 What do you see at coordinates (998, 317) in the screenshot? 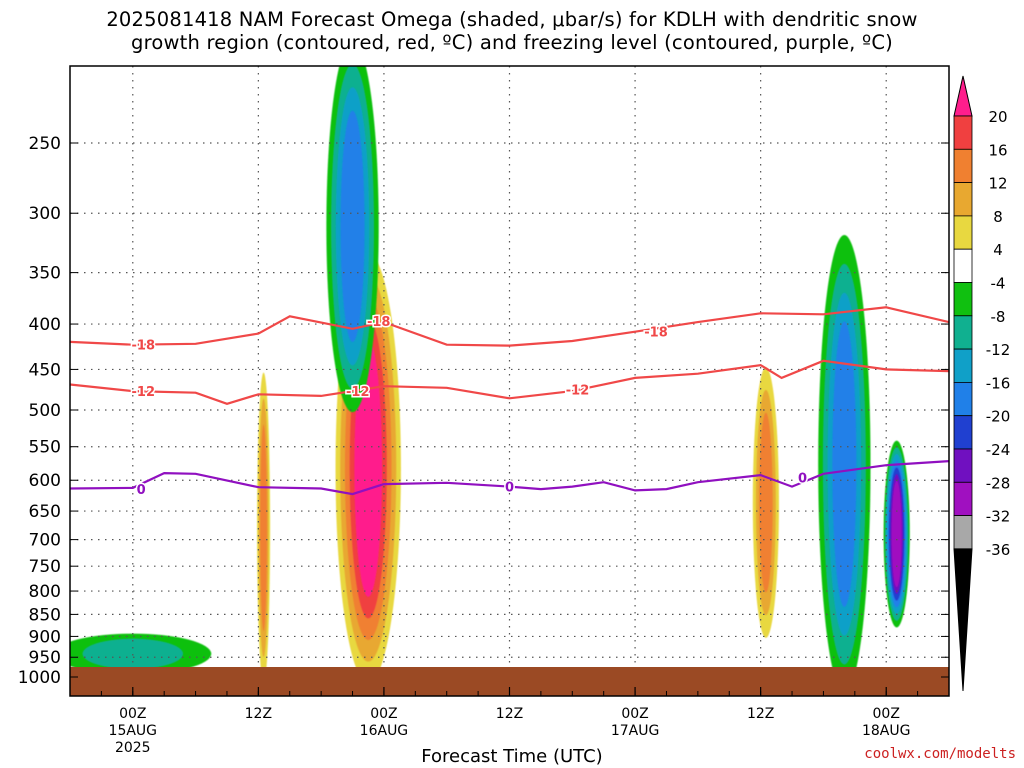
I see `colorbar-label: -8` at bounding box center [998, 317].